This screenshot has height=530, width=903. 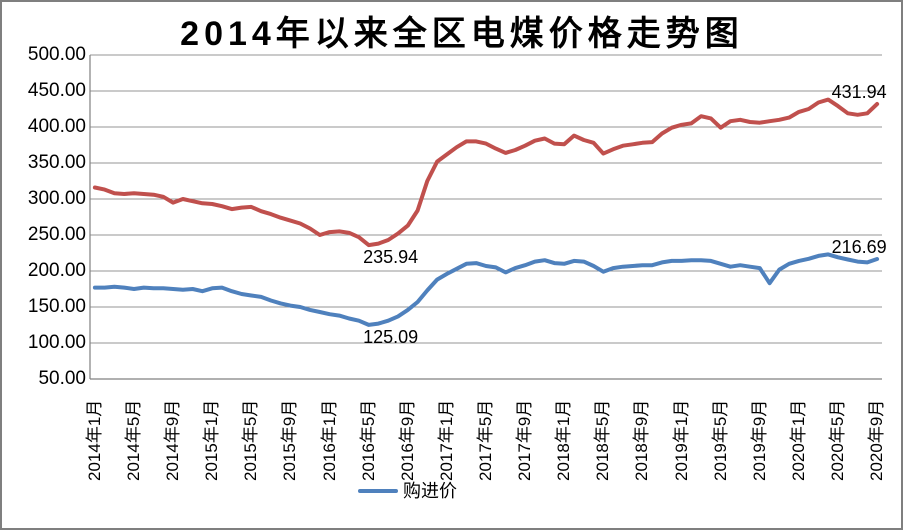 What do you see at coordinates (446, 440) in the screenshot?
I see `x-tick-label: 2017年1月` at bounding box center [446, 440].